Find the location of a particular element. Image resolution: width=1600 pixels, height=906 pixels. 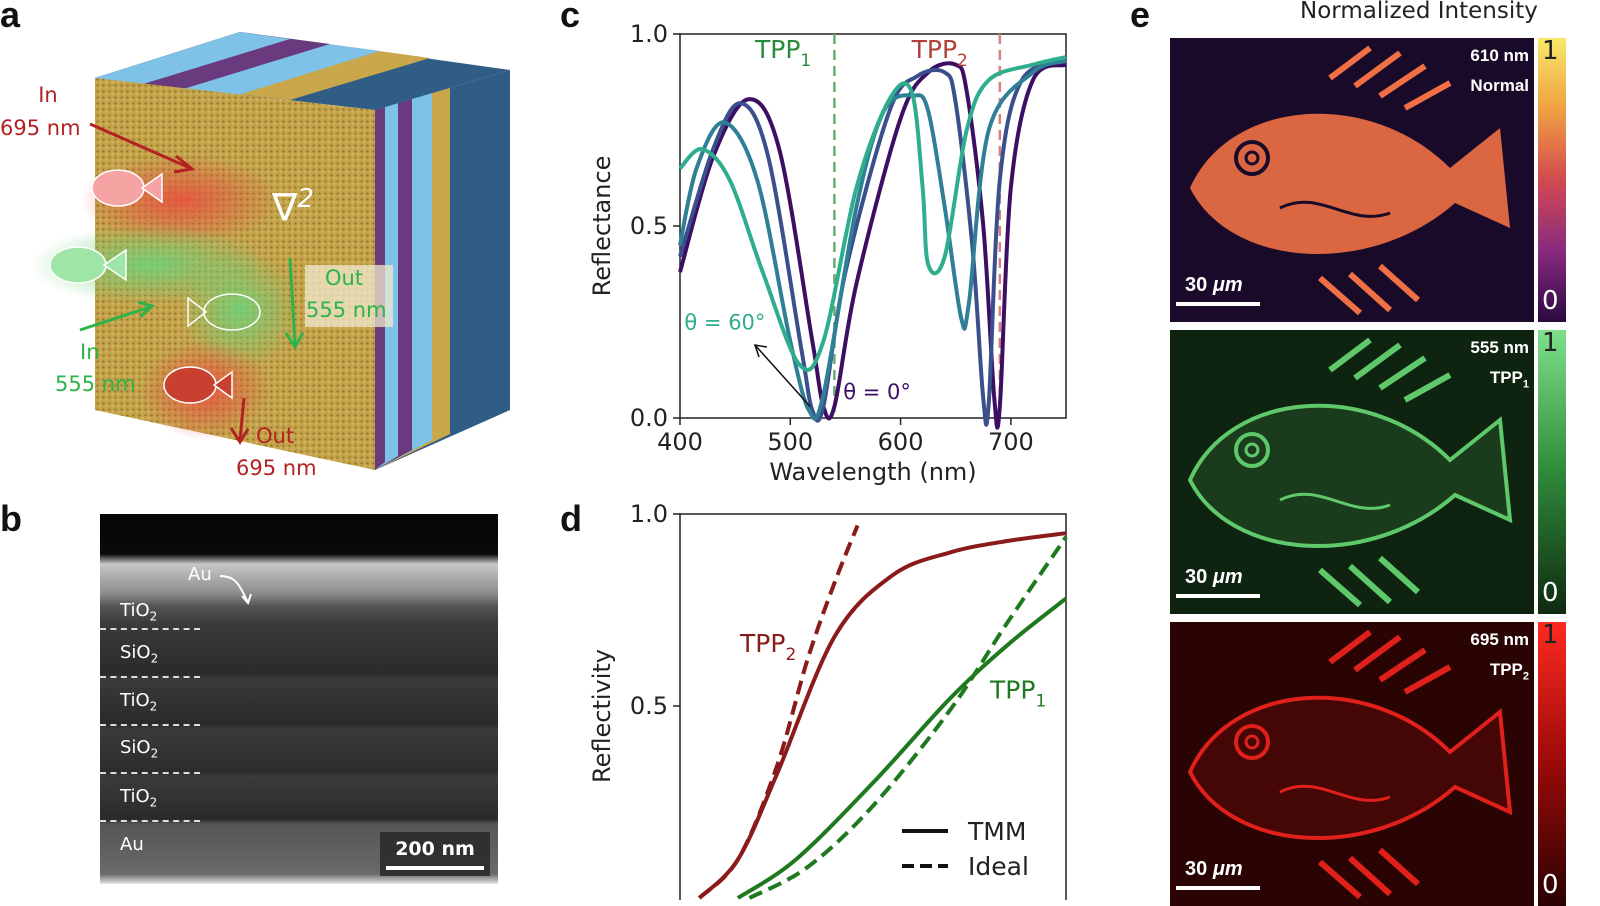

image-wavelength-label: 555 nm is located at coordinates (1499, 347).